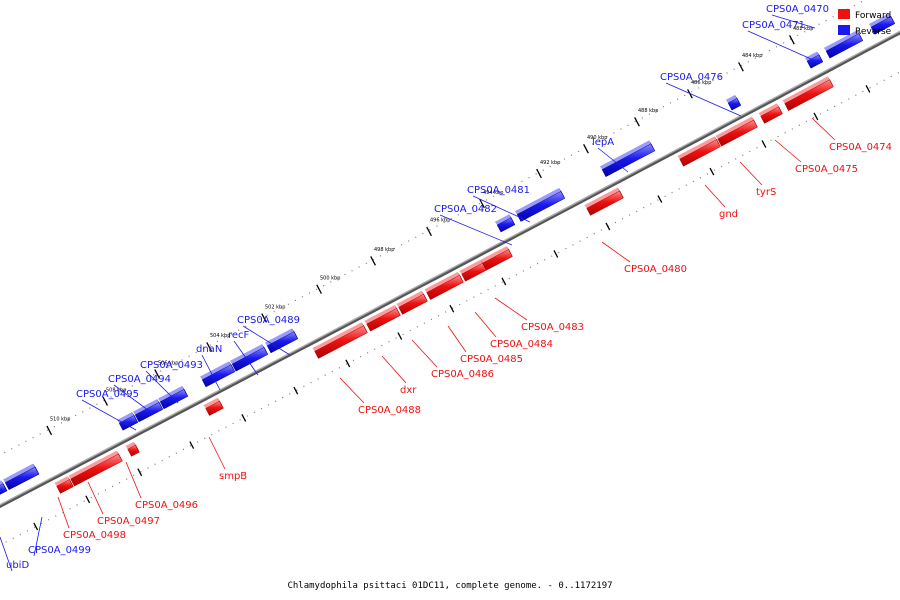 This screenshot has width=900, height=600. I want to click on gene-smpB, so click(213, 406).